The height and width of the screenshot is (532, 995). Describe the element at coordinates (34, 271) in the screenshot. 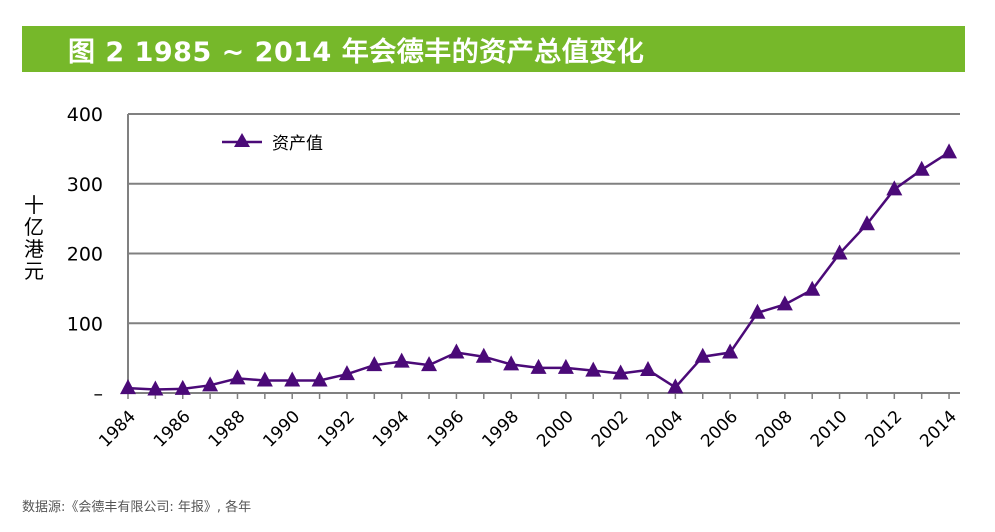

I see `y-axis-label-char: 元` at that location.